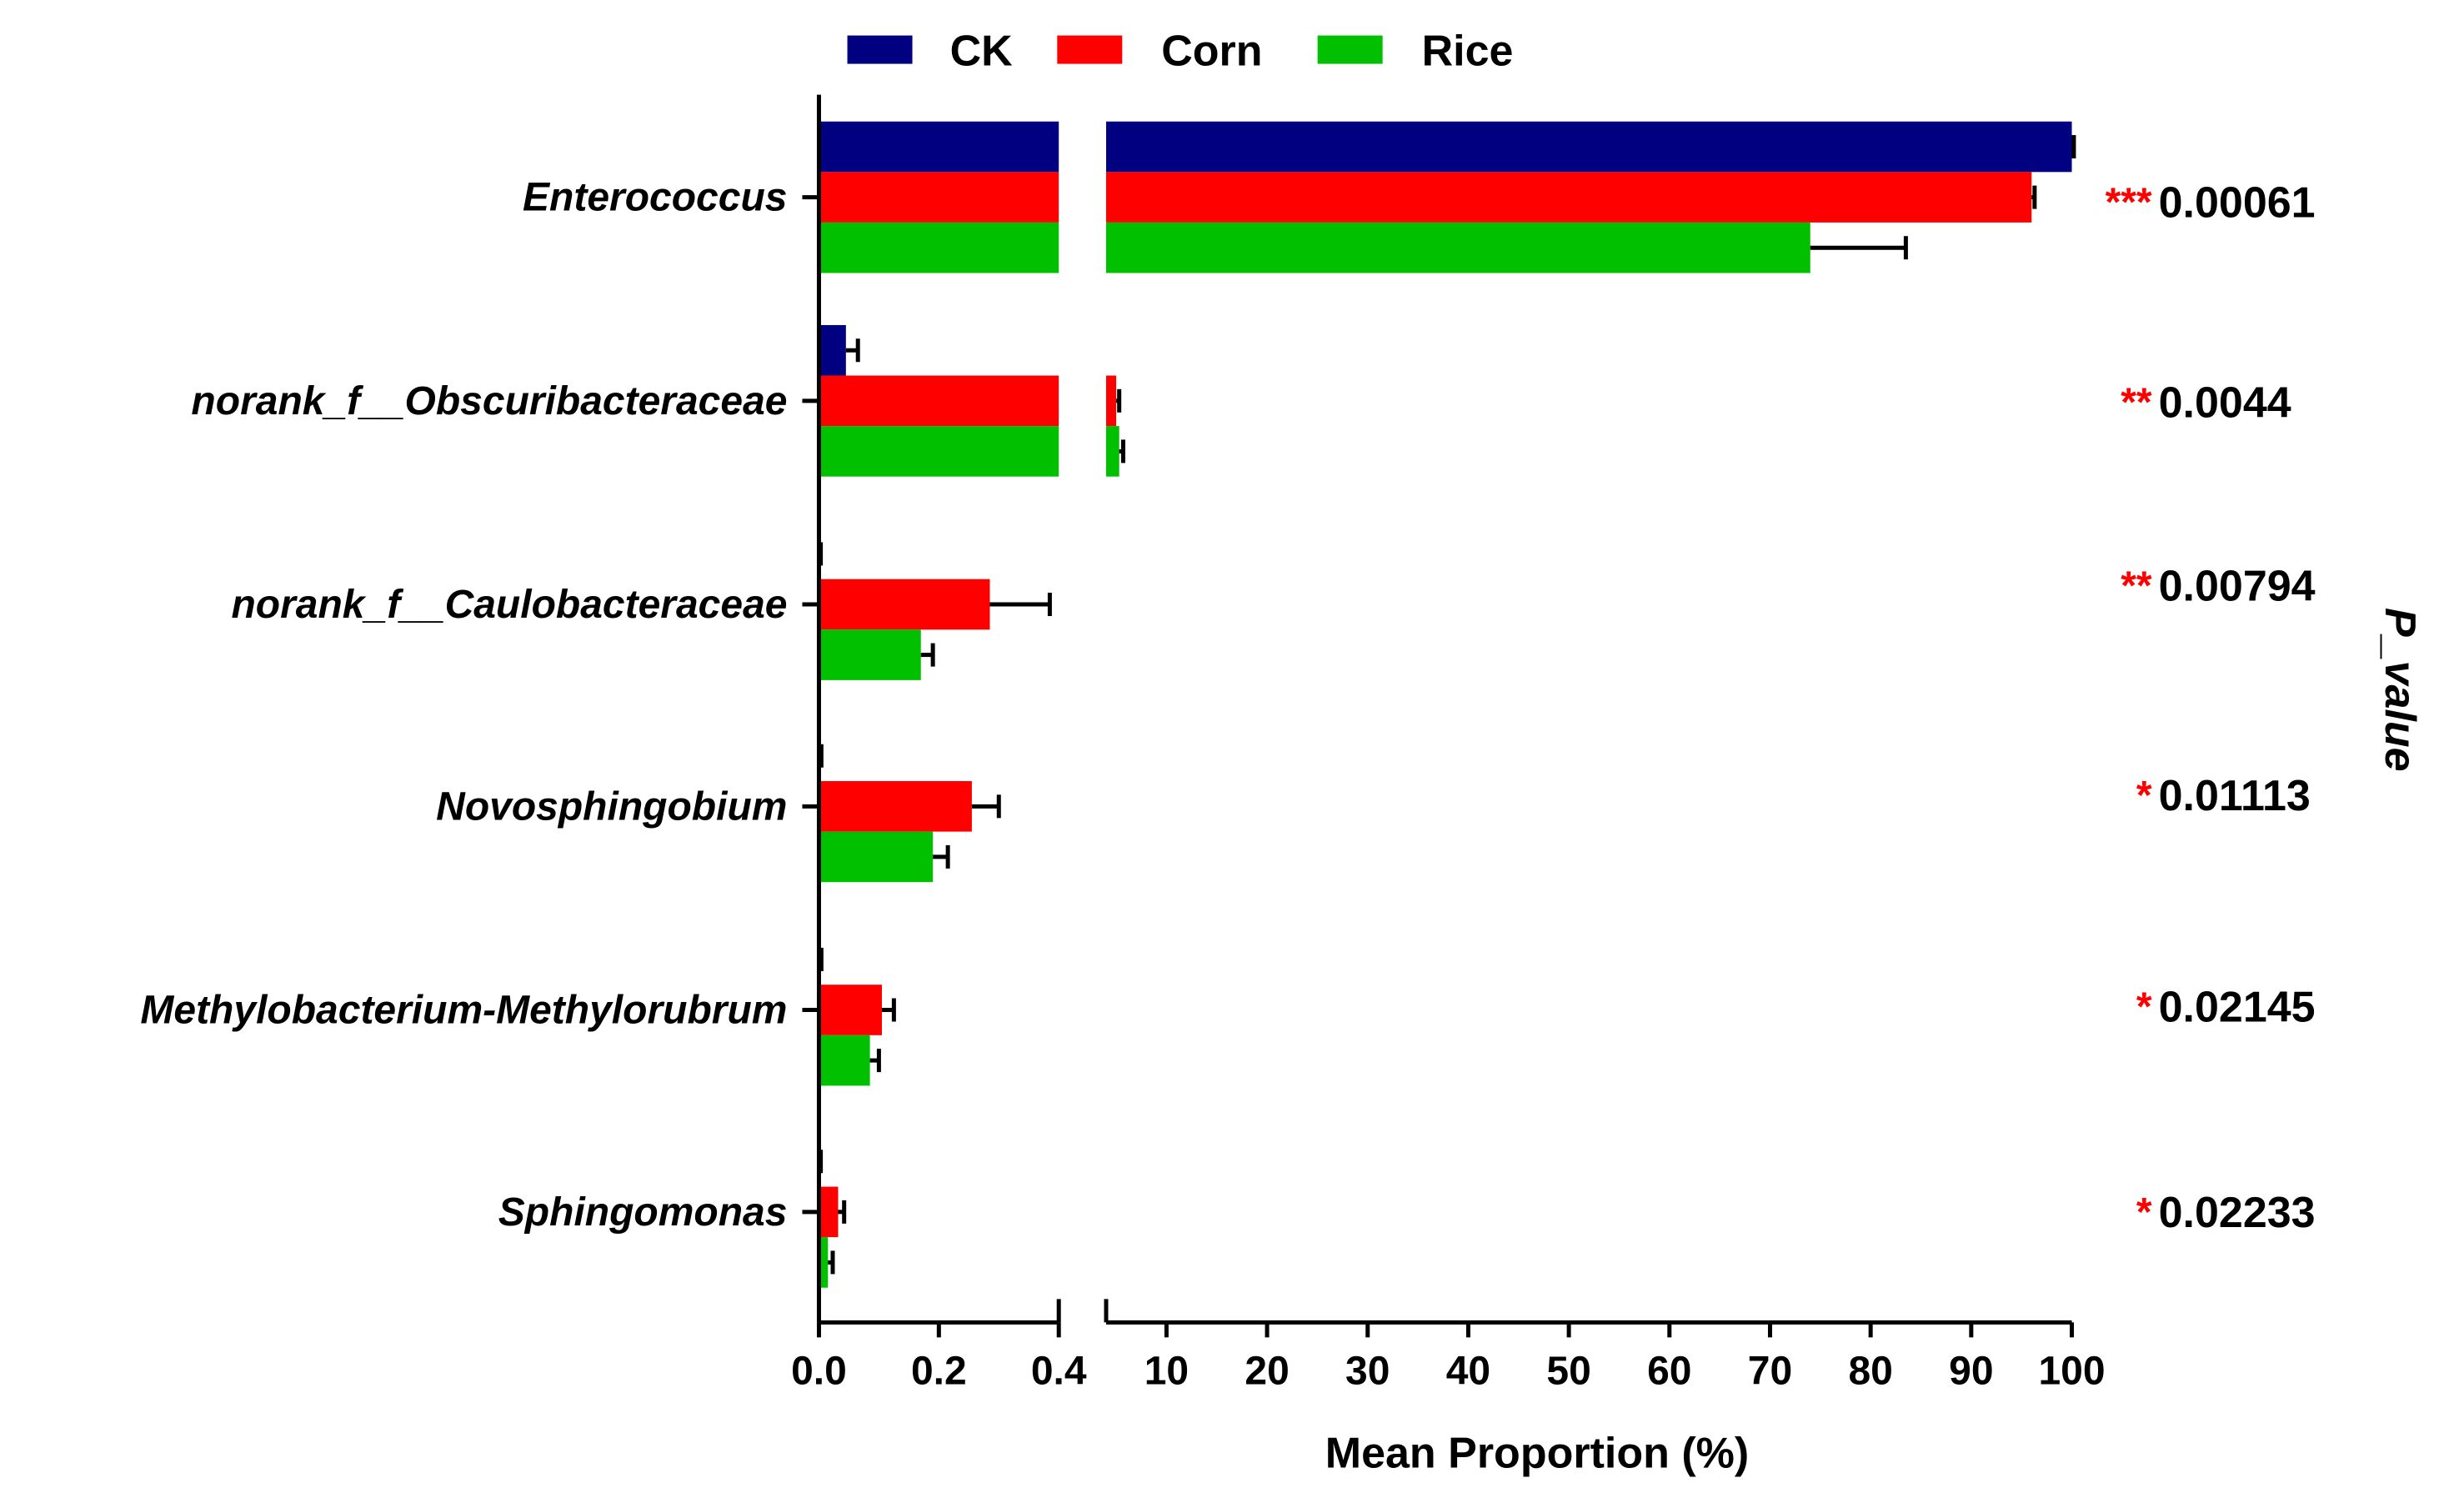 The image size is (2464, 1498). Describe the element at coordinates (1090, 49) in the screenshot. I see `legend-swatch-corn` at that location.